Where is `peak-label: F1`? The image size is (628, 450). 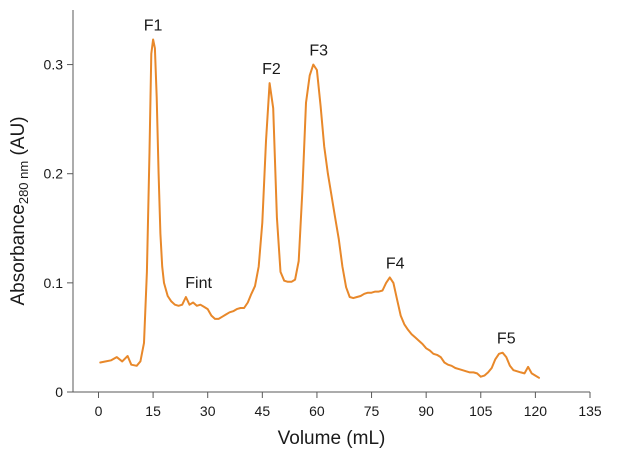 peak-label: F1 is located at coordinates (153, 25).